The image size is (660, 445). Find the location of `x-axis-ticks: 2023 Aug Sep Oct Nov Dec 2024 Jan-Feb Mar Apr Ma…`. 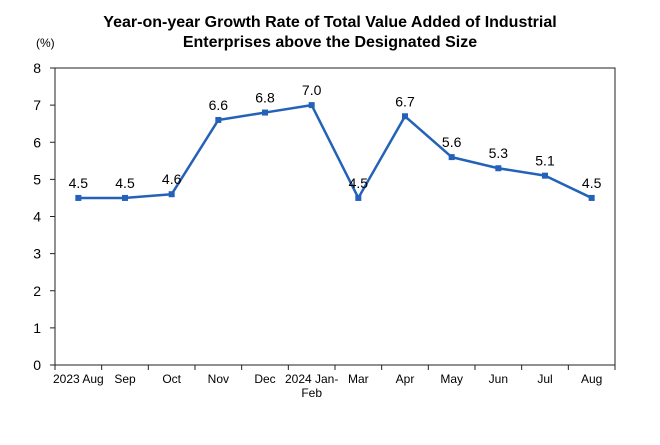

x-axis-ticks: 2023 Aug Sep Oct Nov Dec 2024 Jan-Feb Mar Apr Ma… is located at coordinates (334, 382).